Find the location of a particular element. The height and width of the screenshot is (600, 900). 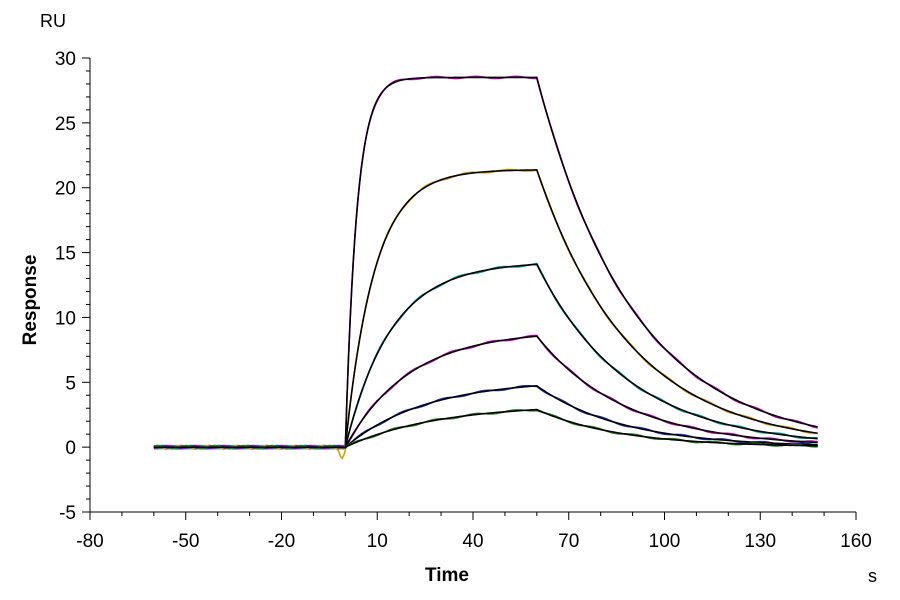

y-tick-label: 25 is located at coordinates (65, 124).